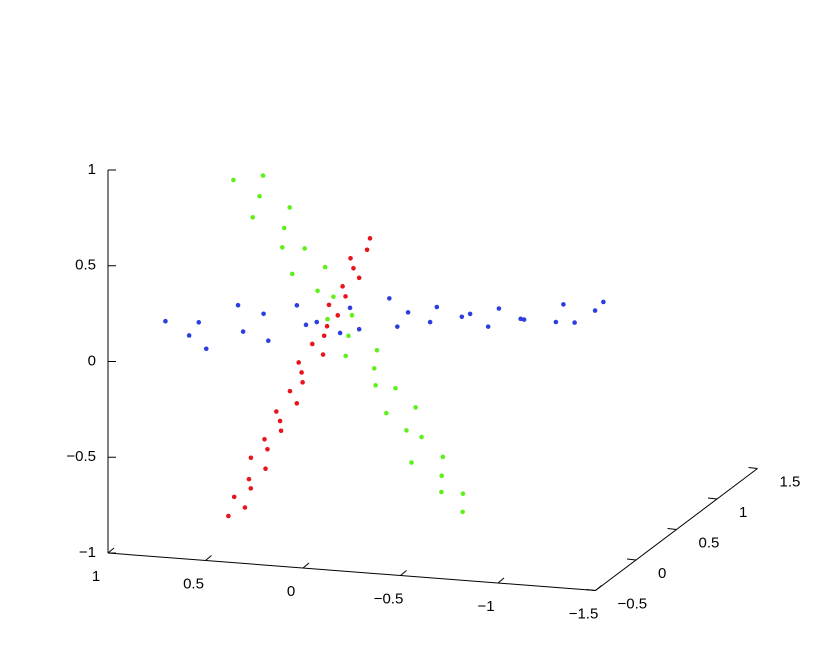 This screenshot has width=830, height=664. I want to click on x-axis, so click(351, 571).